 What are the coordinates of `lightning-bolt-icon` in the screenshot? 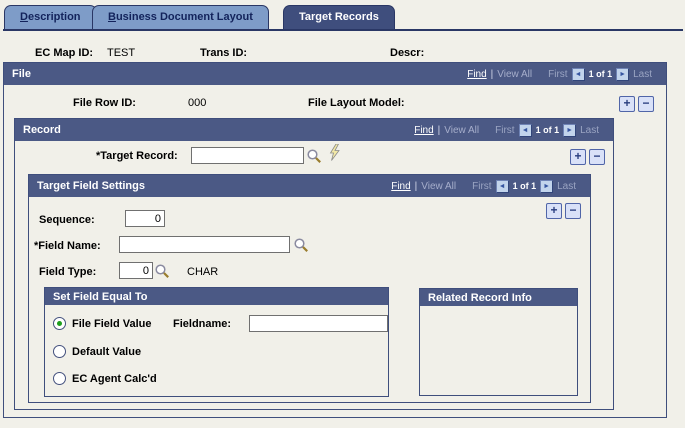 It's located at (334, 152).